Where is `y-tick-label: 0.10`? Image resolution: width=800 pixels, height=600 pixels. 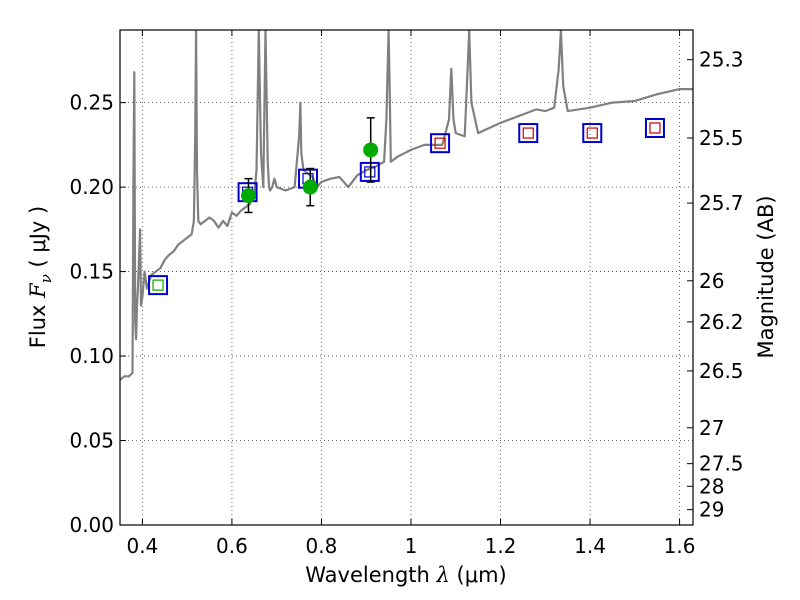
y-tick-label: 0.10 is located at coordinates (91, 356).